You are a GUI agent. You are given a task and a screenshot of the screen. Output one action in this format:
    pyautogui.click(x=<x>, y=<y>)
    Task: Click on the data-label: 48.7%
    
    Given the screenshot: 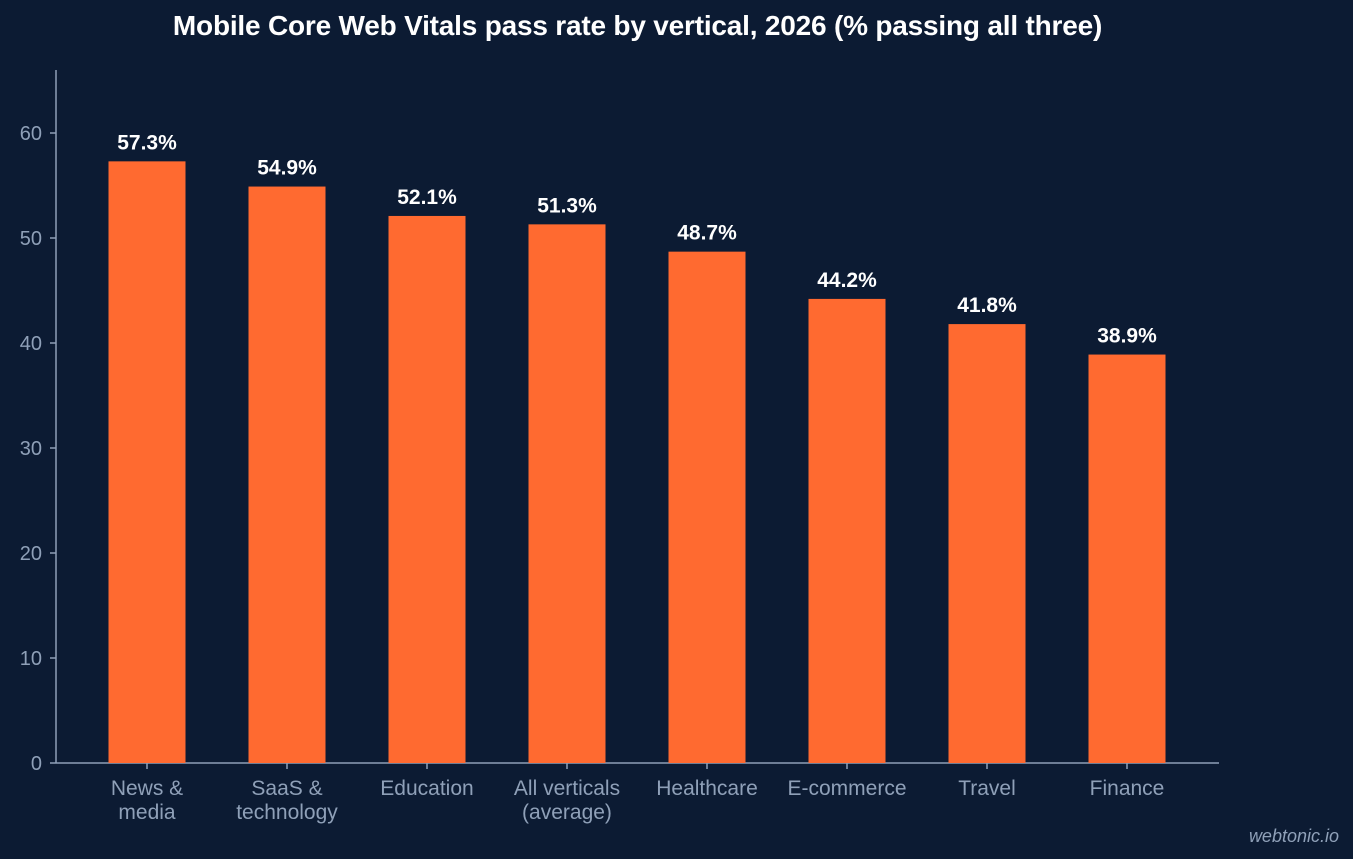 What is the action you would take?
    pyautogui.click(x=707, y=233)
    